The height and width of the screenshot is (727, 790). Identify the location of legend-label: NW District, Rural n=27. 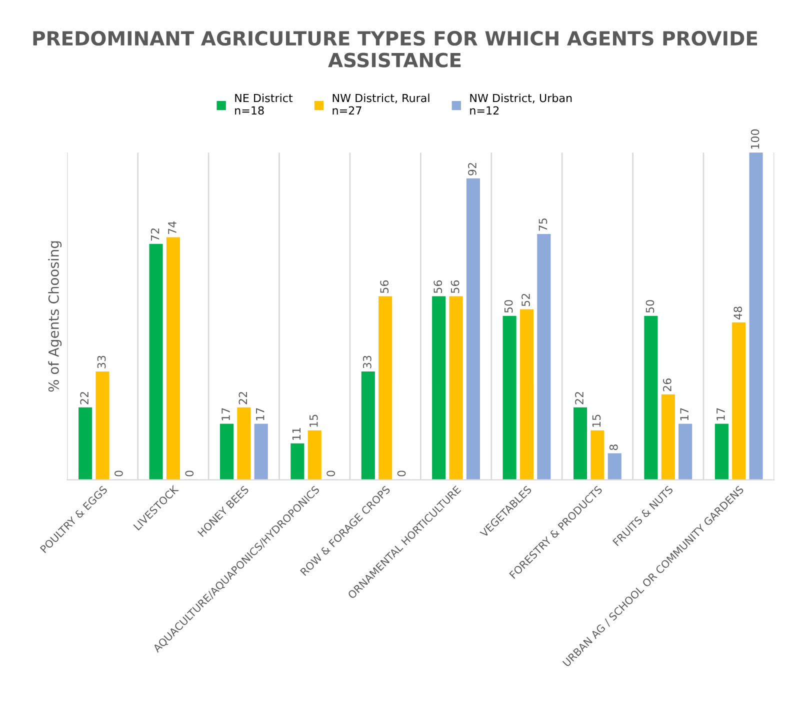
(381, 104).